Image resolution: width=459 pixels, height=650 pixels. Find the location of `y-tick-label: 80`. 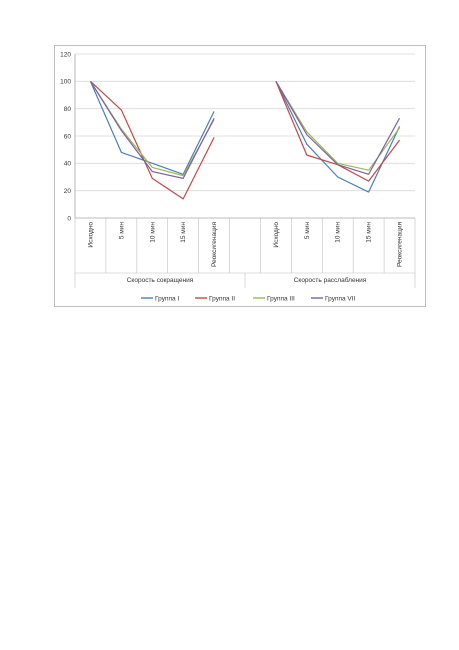

y-tick-label: 80 is located at coordinates (68, 109).